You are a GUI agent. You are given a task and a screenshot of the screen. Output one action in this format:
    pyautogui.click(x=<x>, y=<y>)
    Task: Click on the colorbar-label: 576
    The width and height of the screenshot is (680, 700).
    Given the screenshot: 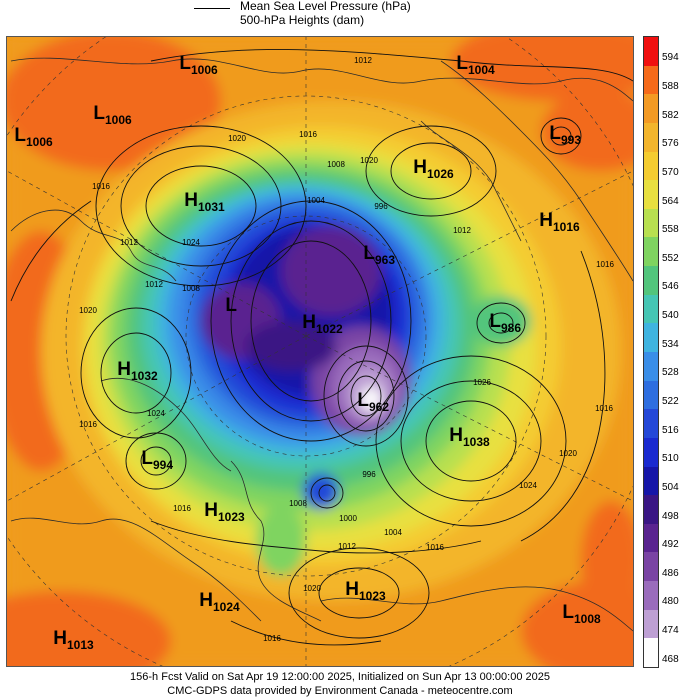 What is the action you would take?
    pyautogui.click(x=670, y=144)
    